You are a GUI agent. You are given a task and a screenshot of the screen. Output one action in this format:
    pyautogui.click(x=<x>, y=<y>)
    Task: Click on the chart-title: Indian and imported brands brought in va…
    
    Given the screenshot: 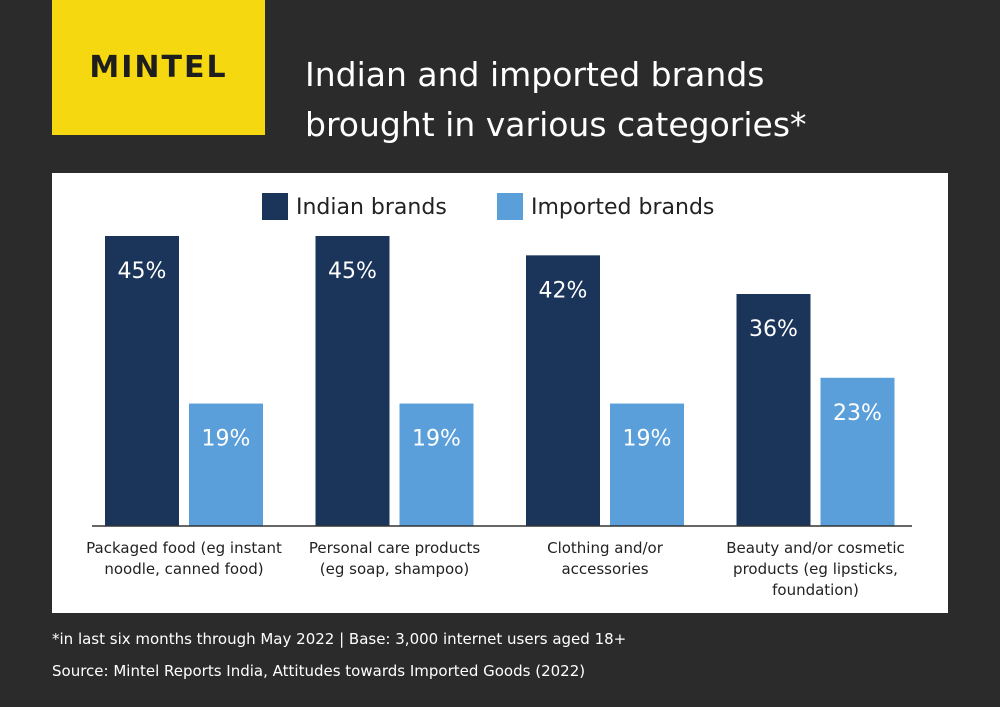 What is the action you would take?
    pyautogui.click(x=556, y=99)
    